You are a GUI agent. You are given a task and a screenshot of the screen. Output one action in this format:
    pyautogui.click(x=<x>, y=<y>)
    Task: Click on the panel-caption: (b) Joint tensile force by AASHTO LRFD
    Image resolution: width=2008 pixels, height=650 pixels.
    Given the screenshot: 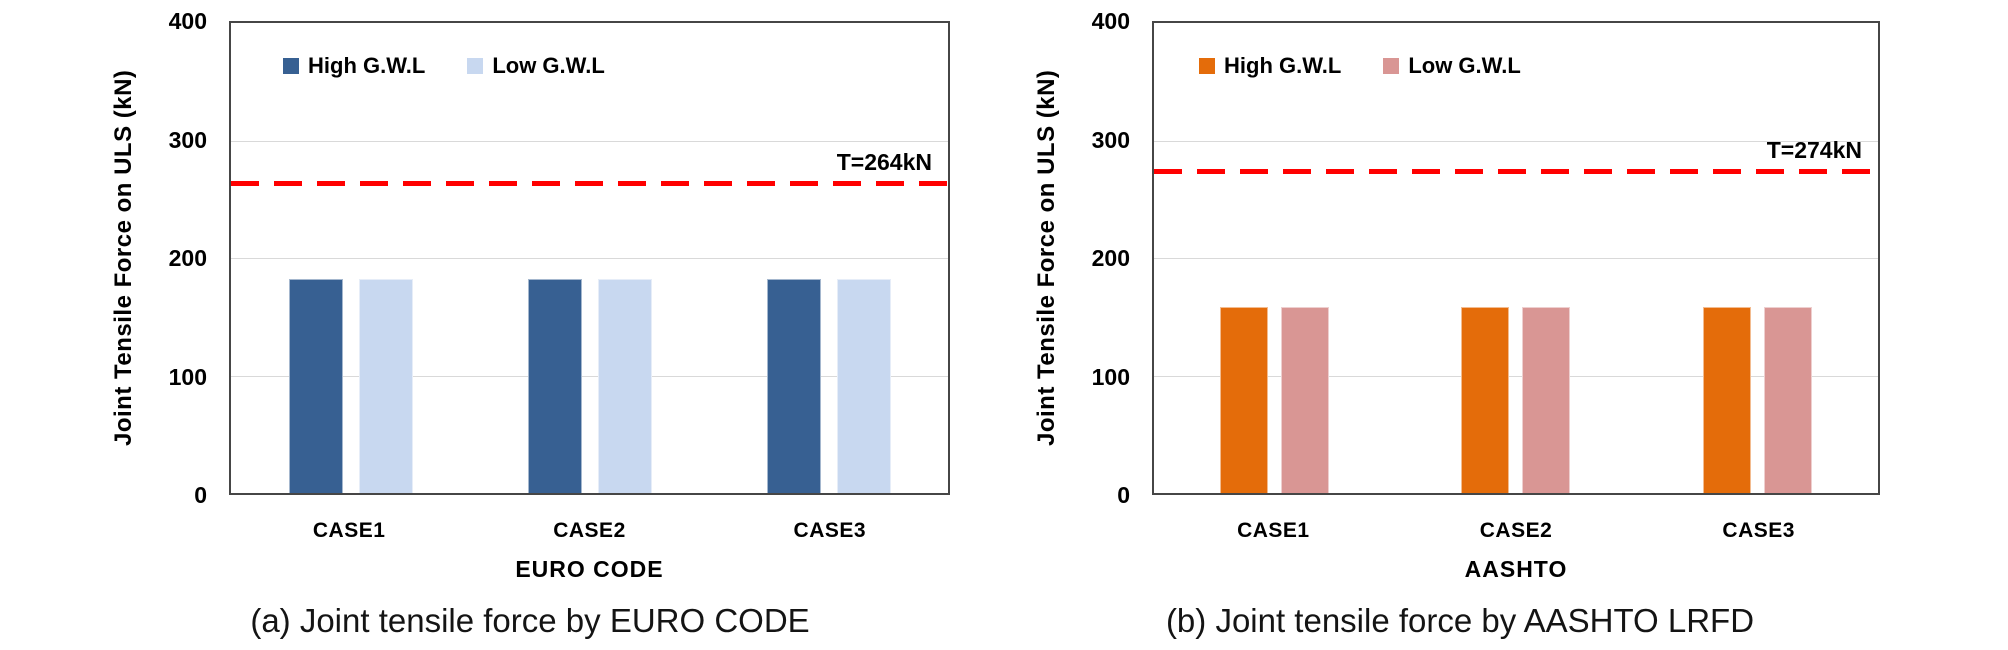 What is the action you would take?
    pyautogui.click(x=1460, y=620)
    